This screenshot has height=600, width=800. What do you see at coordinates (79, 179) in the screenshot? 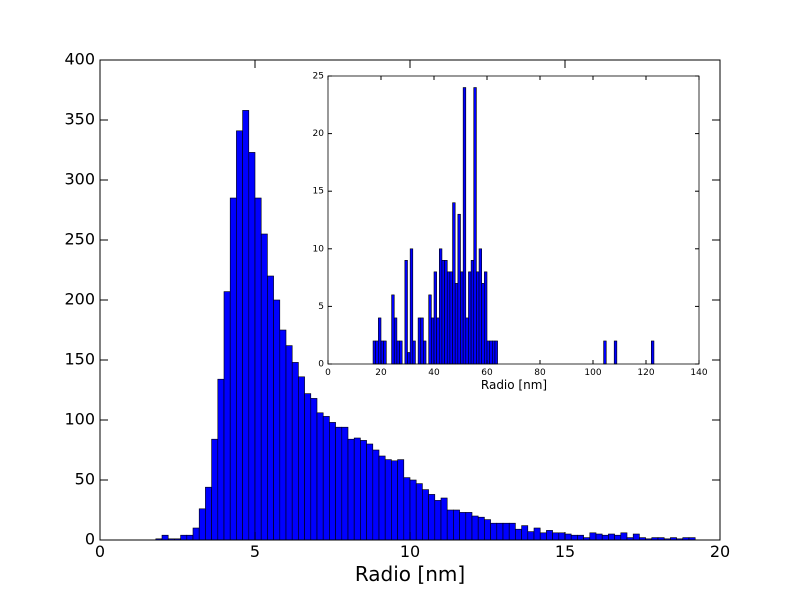
I see `main-y-tick-label: 300` at bounding box center [79, 179].